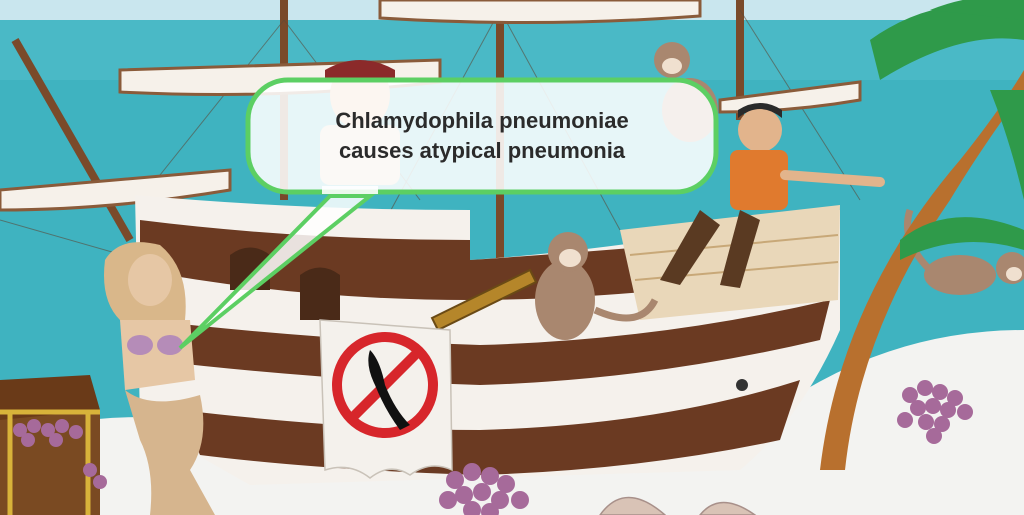 The image size is (1024, 515). I want to click on caption-line-2: causes atypical pneumonia, so click(482, 150).